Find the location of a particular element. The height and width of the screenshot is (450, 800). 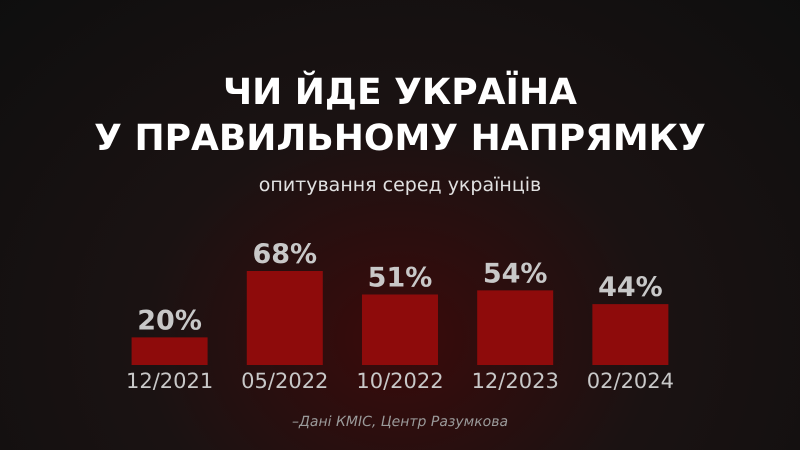

data-label: 54% is located at coordinates (515, 274).